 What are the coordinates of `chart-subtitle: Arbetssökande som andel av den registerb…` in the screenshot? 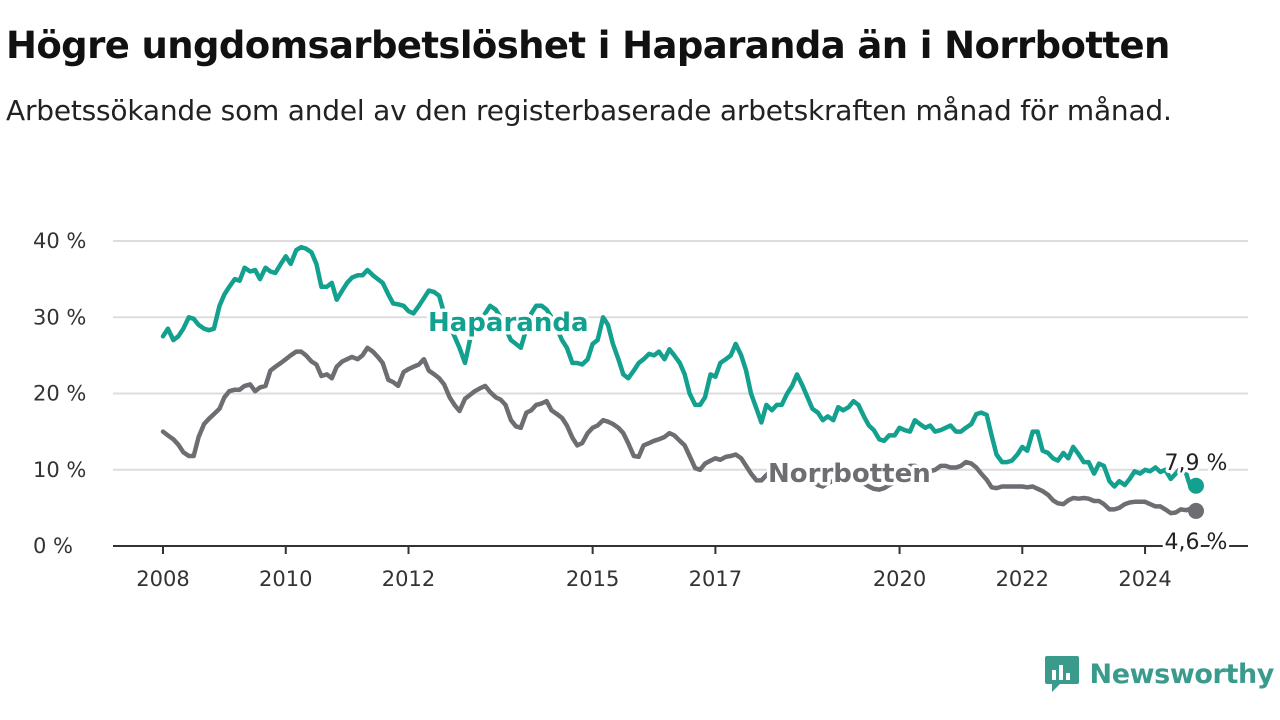 It's located at (589, 110).